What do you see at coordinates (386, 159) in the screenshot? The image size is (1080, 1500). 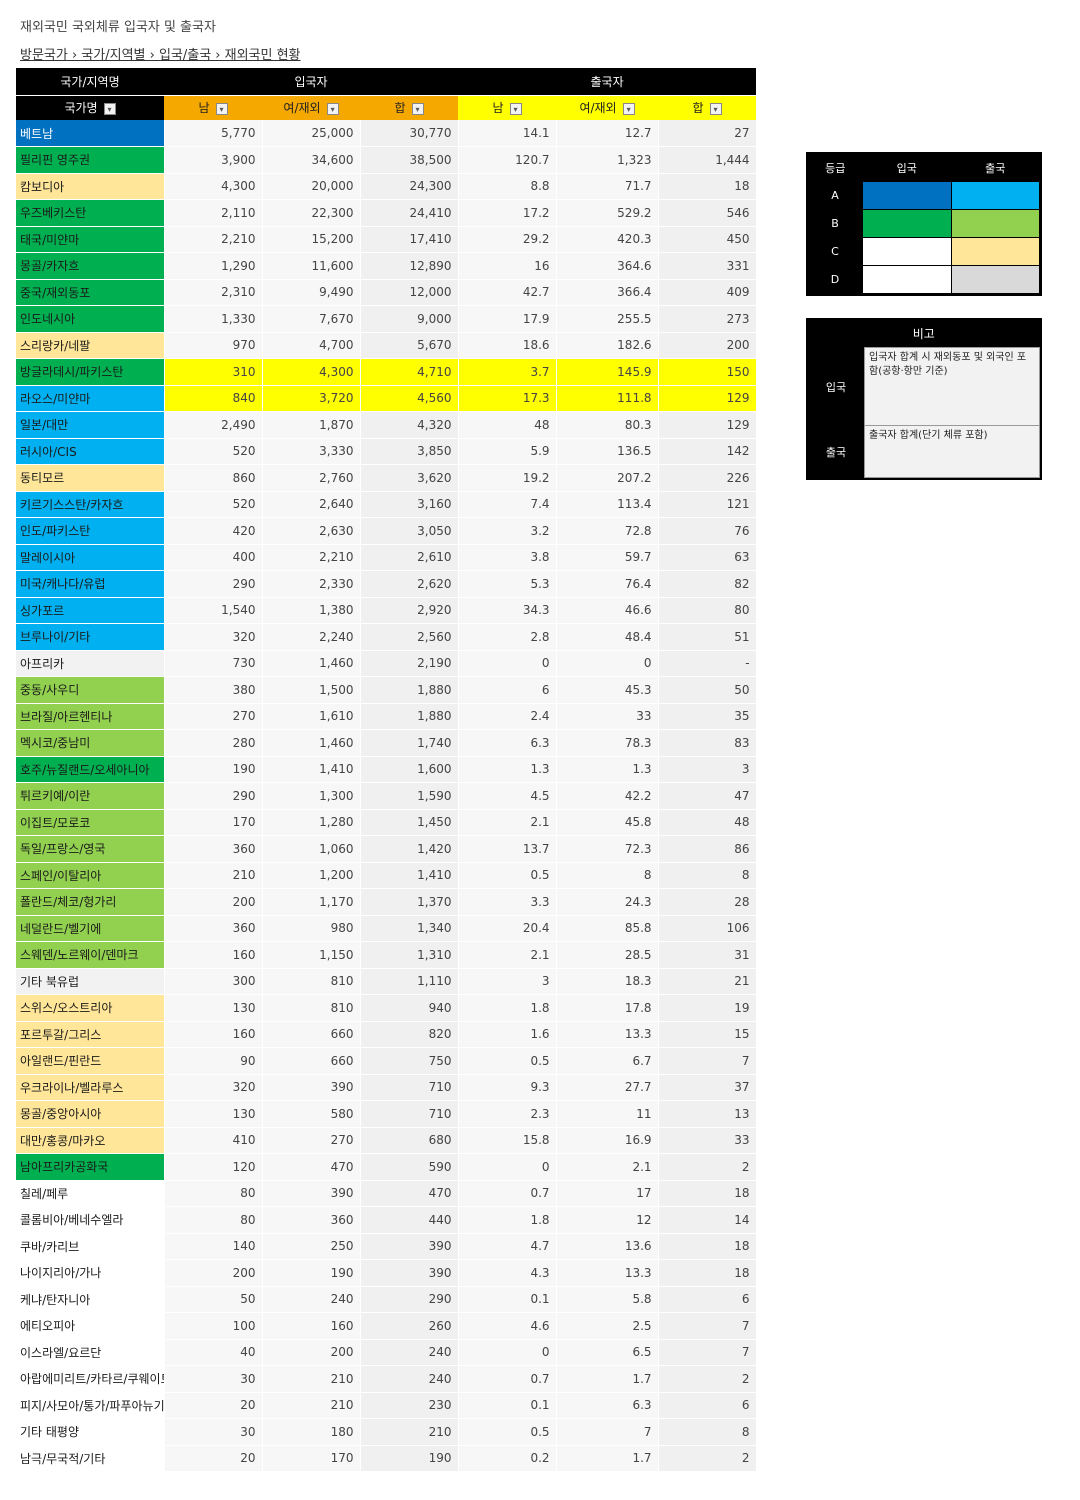 I see `table-row: 필리핀 영주권 3,900 34,600 38,500 120.7 1,323 1,444` at bounding box center [386, 159].